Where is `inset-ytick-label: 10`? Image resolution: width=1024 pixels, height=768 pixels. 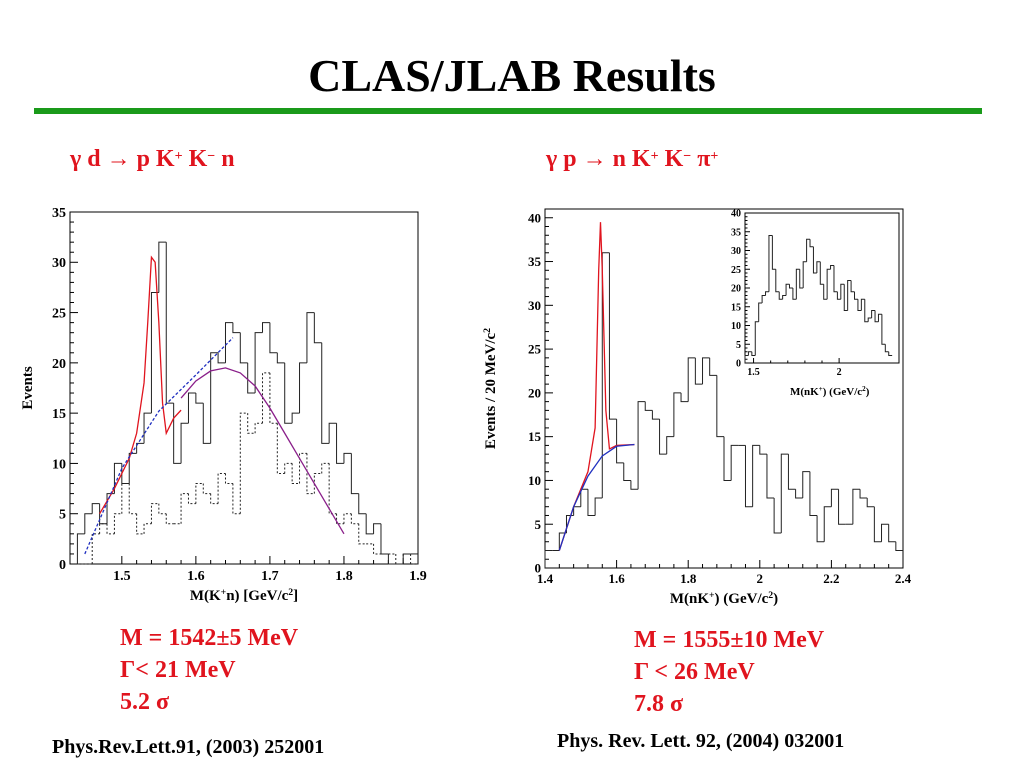 inset-ytick-label: 10 is located at coordinates (736, 326).